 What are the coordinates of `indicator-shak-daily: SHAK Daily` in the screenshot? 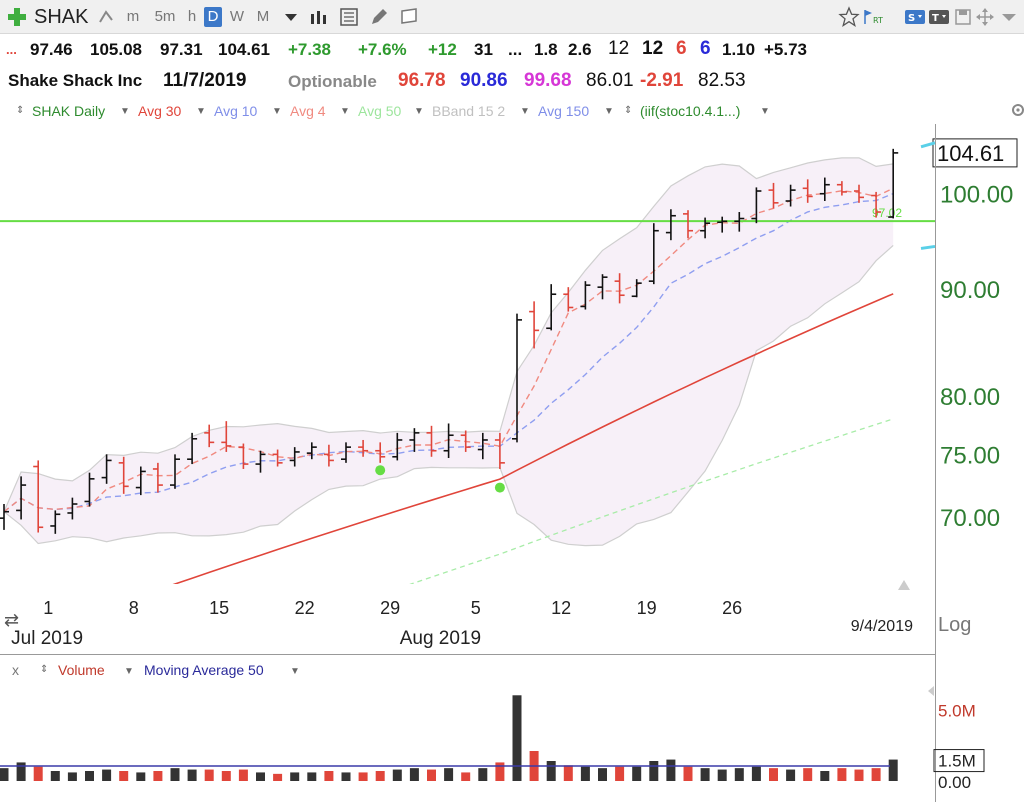 It's located at (69, 111).